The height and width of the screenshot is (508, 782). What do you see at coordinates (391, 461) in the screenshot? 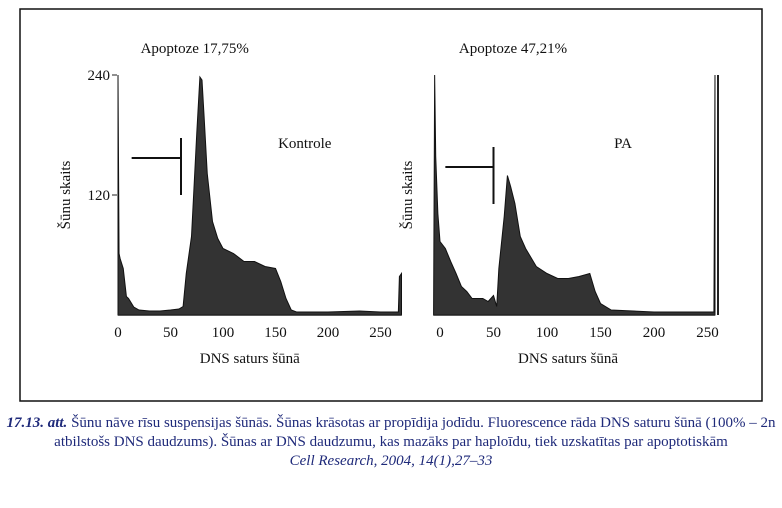
I see `caption-source: Cell Research, 2004, 14(1),27–33` at bounding box center [391, 461].